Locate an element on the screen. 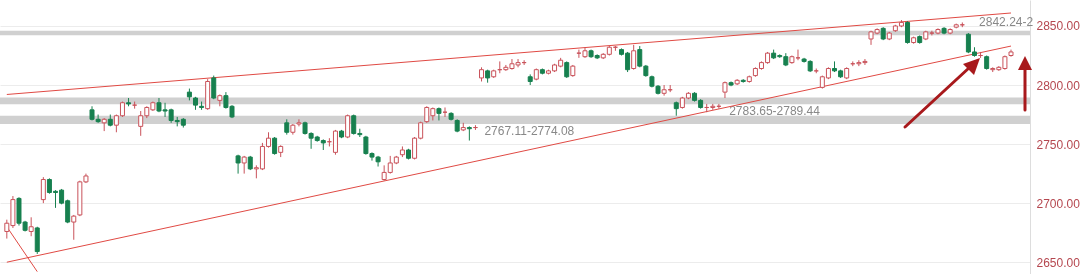 This screenshot has height=274, width=1080. band-label: 2842.24-2 is located at coordinates (1006, 21).